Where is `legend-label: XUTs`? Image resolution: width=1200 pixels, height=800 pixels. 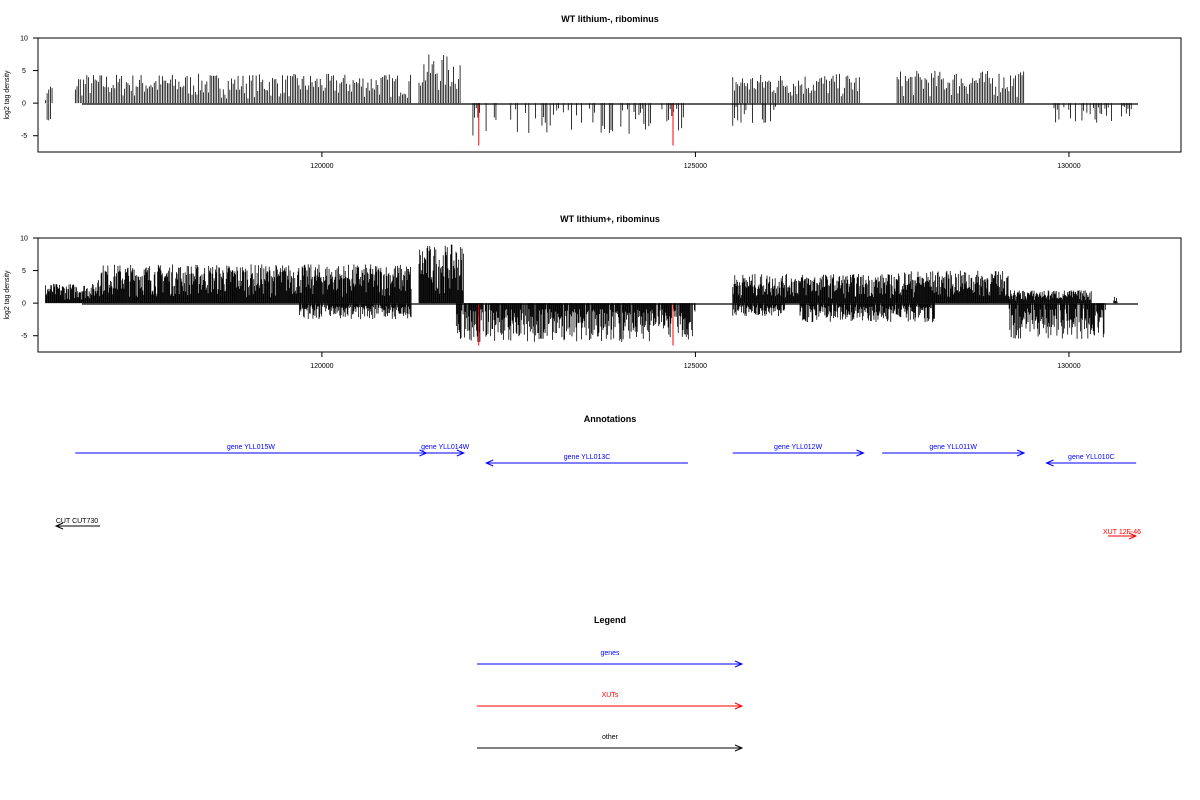
legend-label: XUTs is located at coordinates (610, 695).